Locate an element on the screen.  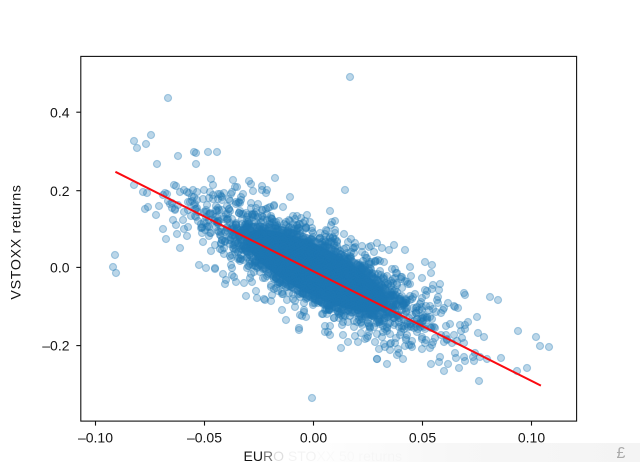
svg-text: 0.05 is located at coordinates (422, 438).